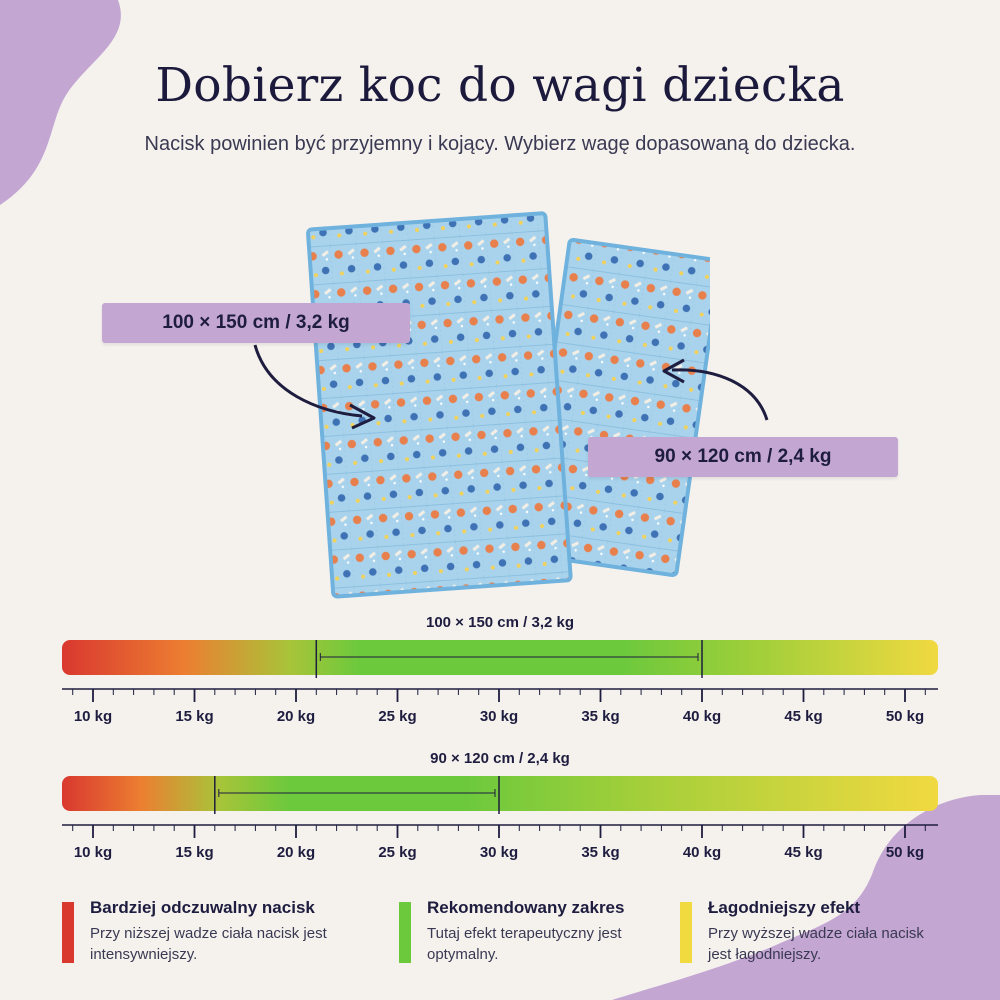  What do you see at coordinates (500, 758) in the screenshot?
I see `scale-2-label: 90 × 120 cm / 2,4 kg` at bounding box center [500, 758].